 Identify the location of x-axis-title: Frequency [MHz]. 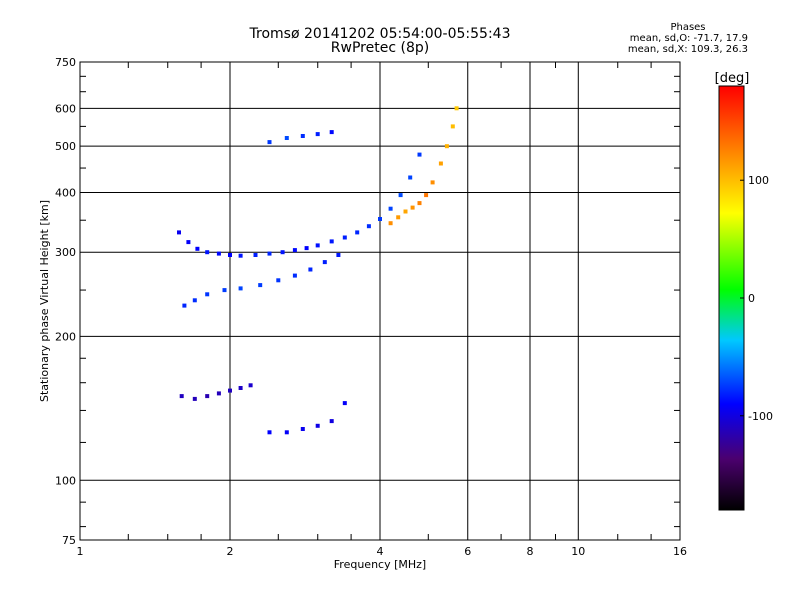
(380, 564).